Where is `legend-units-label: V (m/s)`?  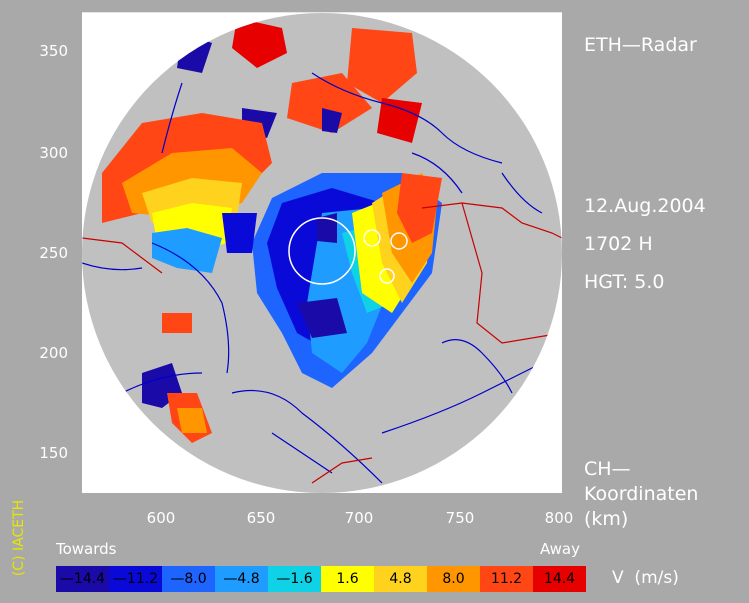
legend-units-label: V (m/s) is located at coordinates (645, 578).